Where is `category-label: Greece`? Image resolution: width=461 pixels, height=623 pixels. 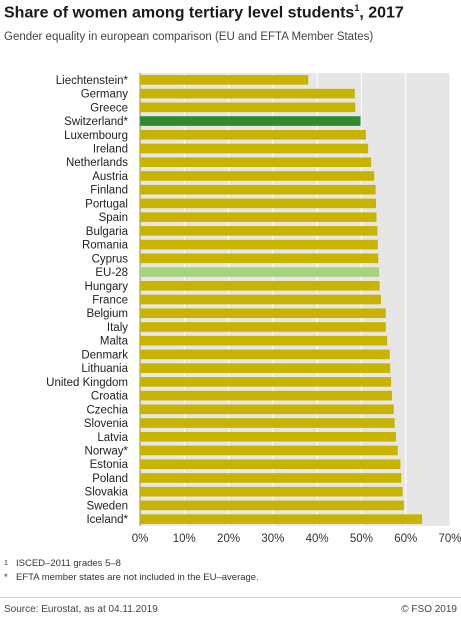
category-label: Greece is located at coordinates (109, 108).